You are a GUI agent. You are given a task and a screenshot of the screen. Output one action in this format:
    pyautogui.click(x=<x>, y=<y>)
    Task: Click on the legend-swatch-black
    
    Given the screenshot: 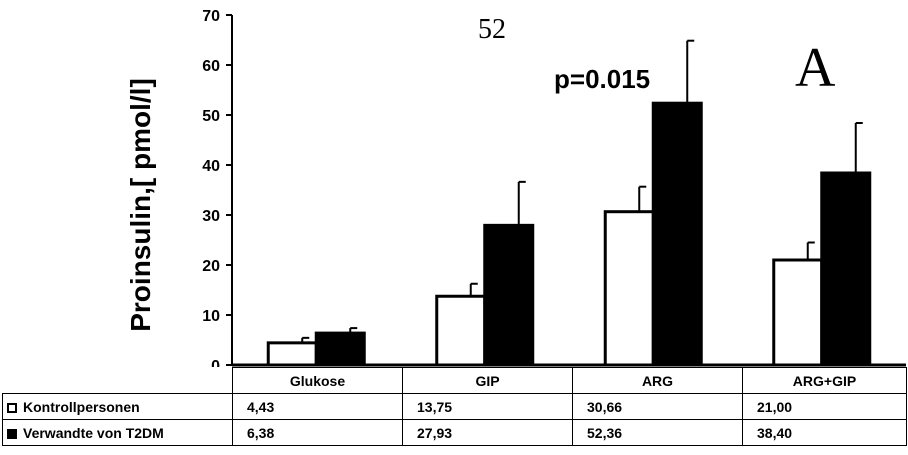 What is the action you would take?
    pyautogui.click(x=12, y=433)
    